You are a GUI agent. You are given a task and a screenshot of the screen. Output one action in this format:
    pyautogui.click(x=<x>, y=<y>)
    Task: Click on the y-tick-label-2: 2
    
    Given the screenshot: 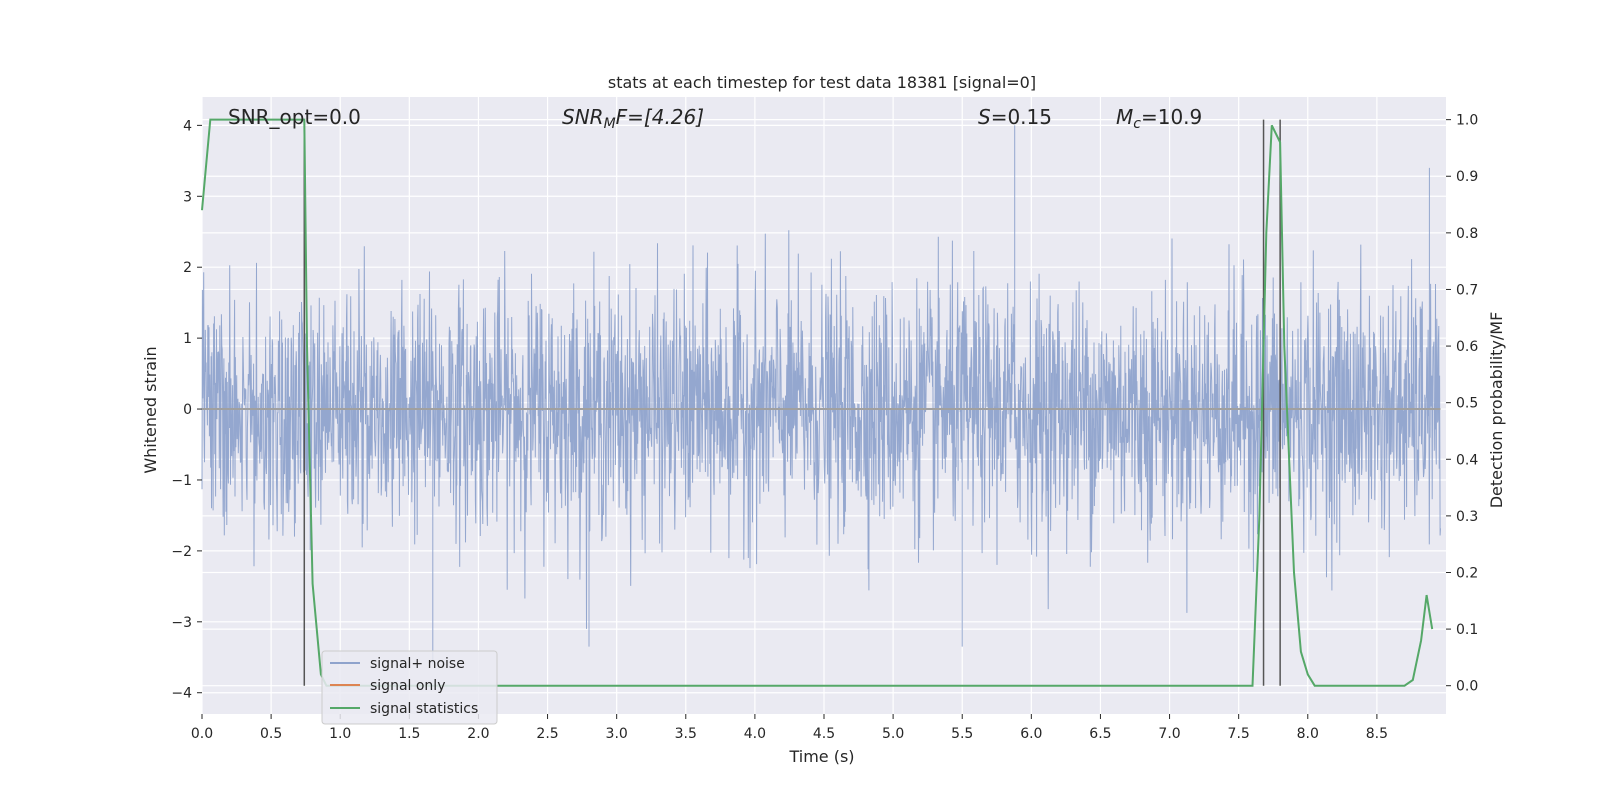 What is the action you would take?
    pyautogui.click(x=187, y=268)
    